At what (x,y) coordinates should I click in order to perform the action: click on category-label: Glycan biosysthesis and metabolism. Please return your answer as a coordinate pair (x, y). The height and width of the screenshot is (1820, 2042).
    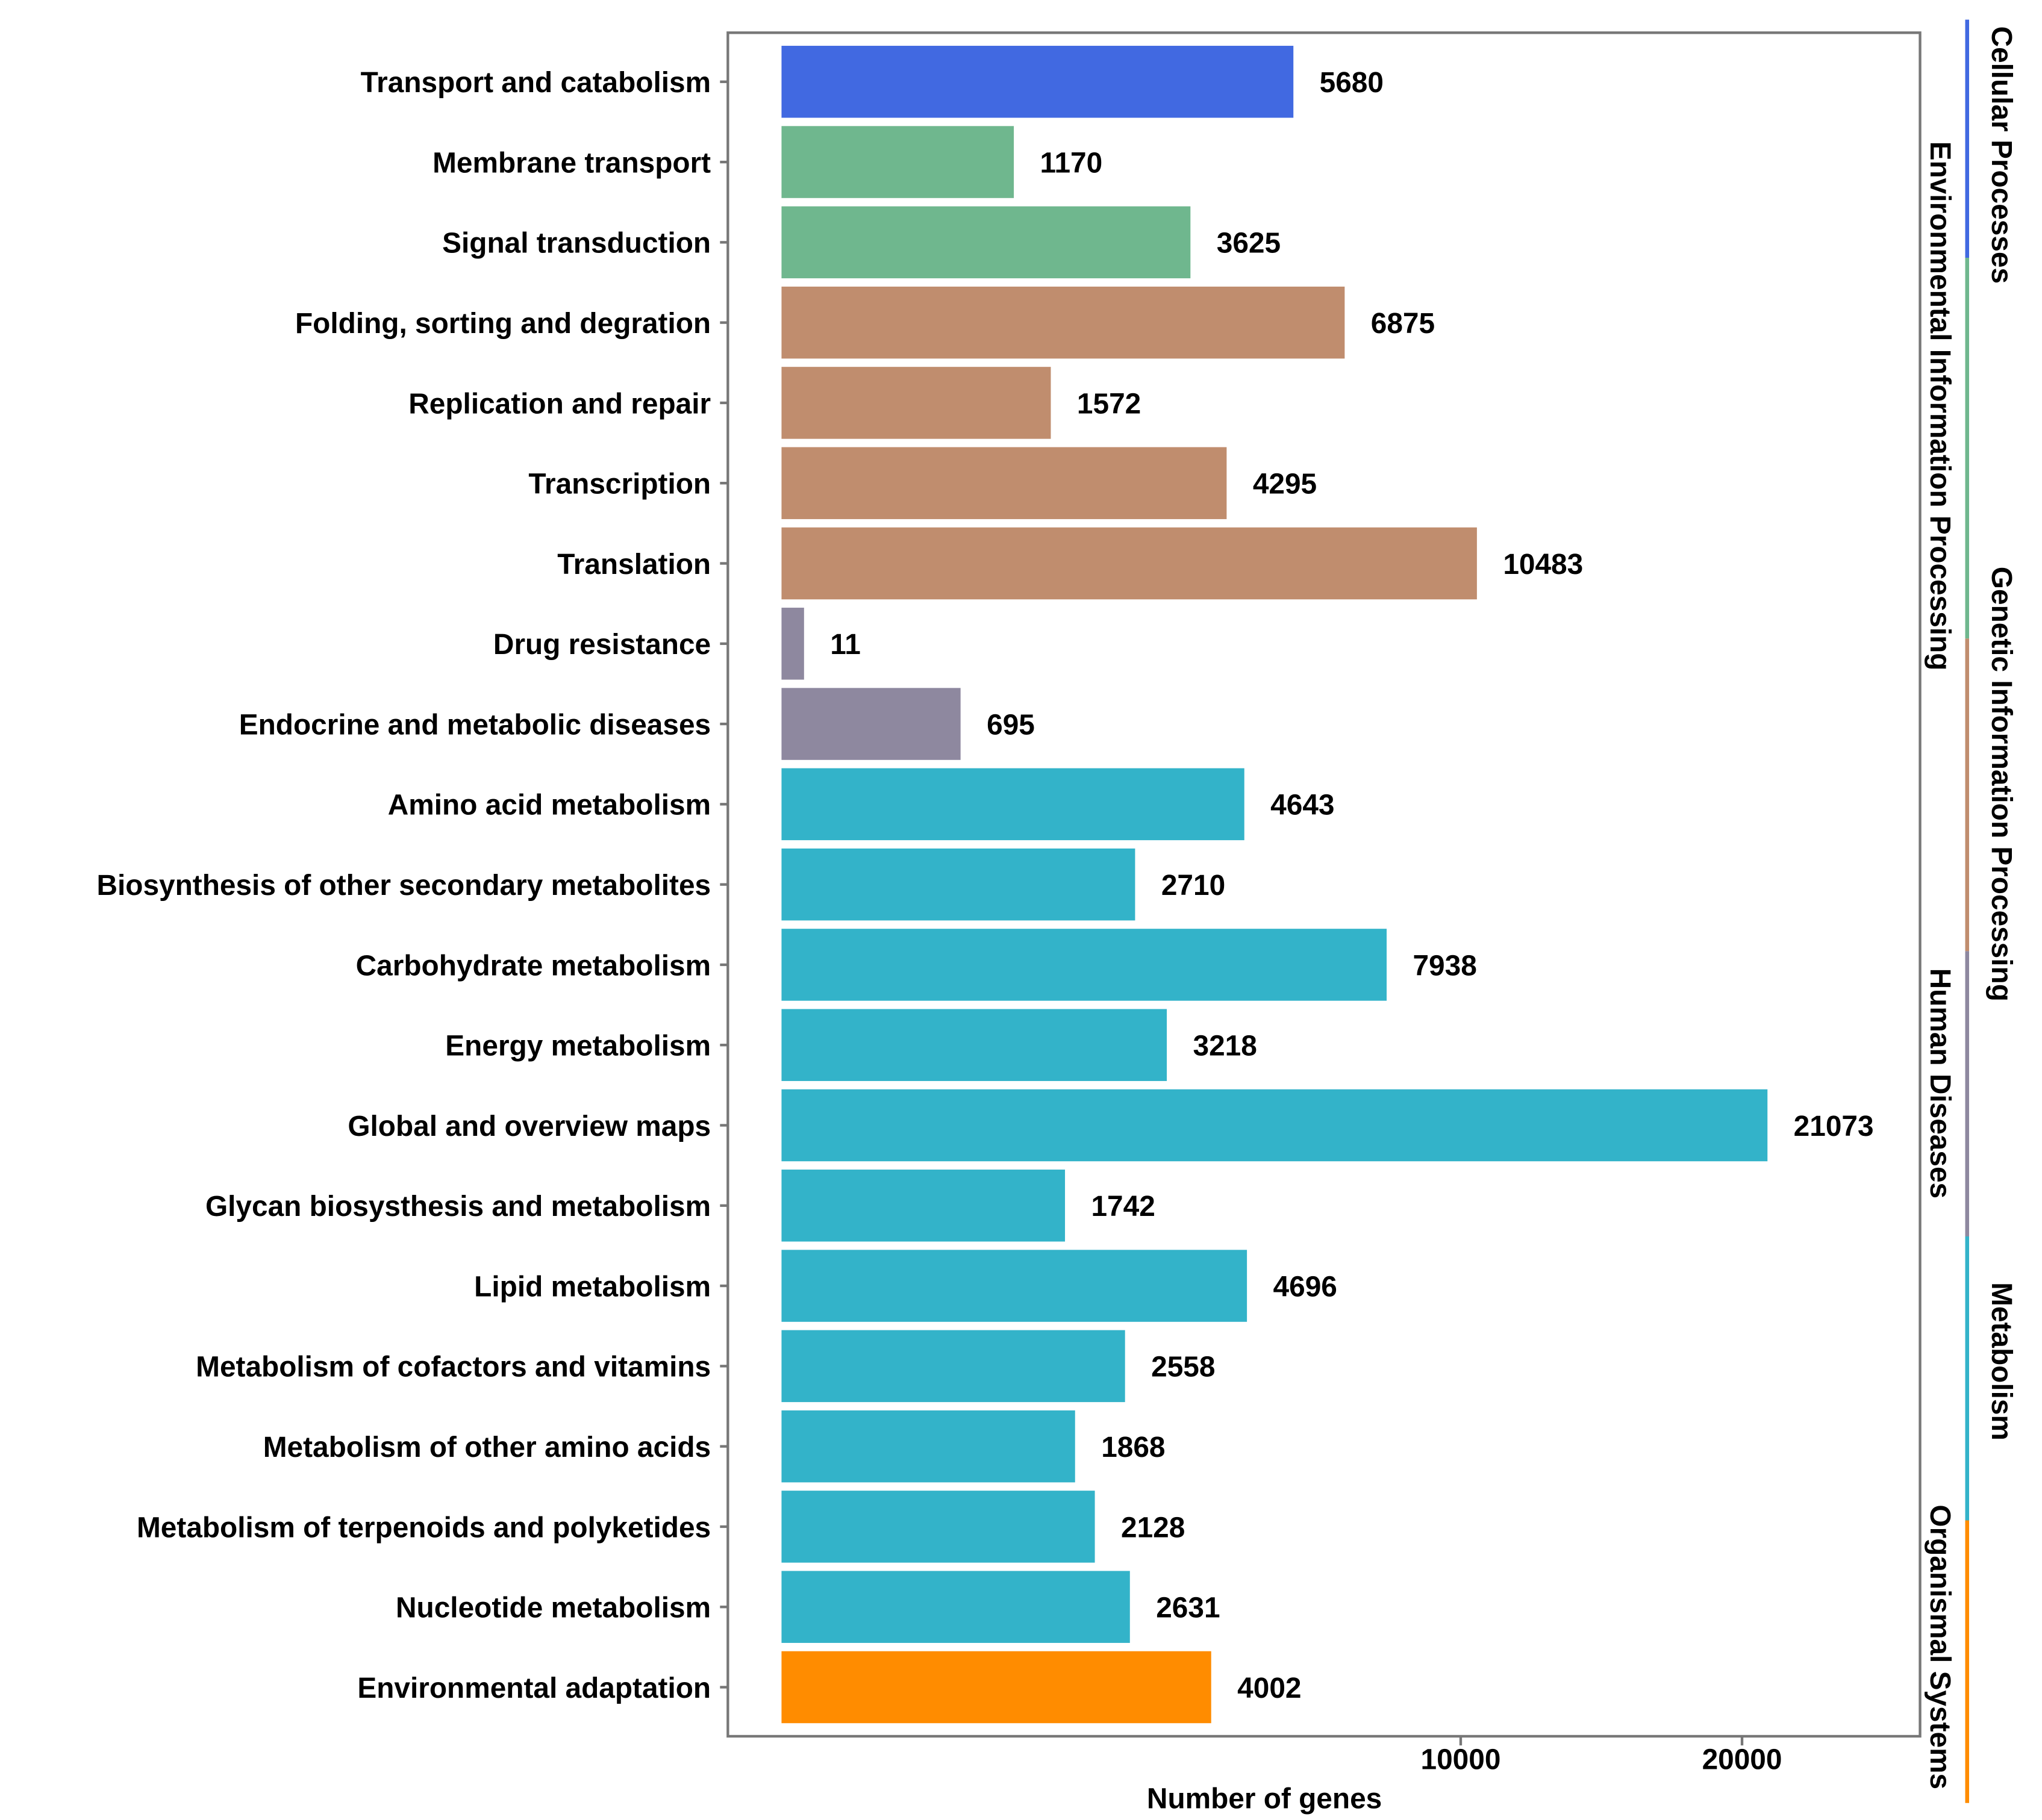
    Looking at the image, I should click on (458, 1207).